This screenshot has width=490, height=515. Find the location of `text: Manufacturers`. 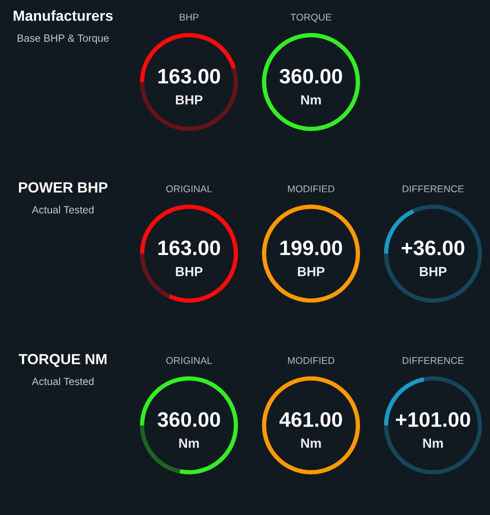

text: Manufacturers is located at coordinates (63, 15).